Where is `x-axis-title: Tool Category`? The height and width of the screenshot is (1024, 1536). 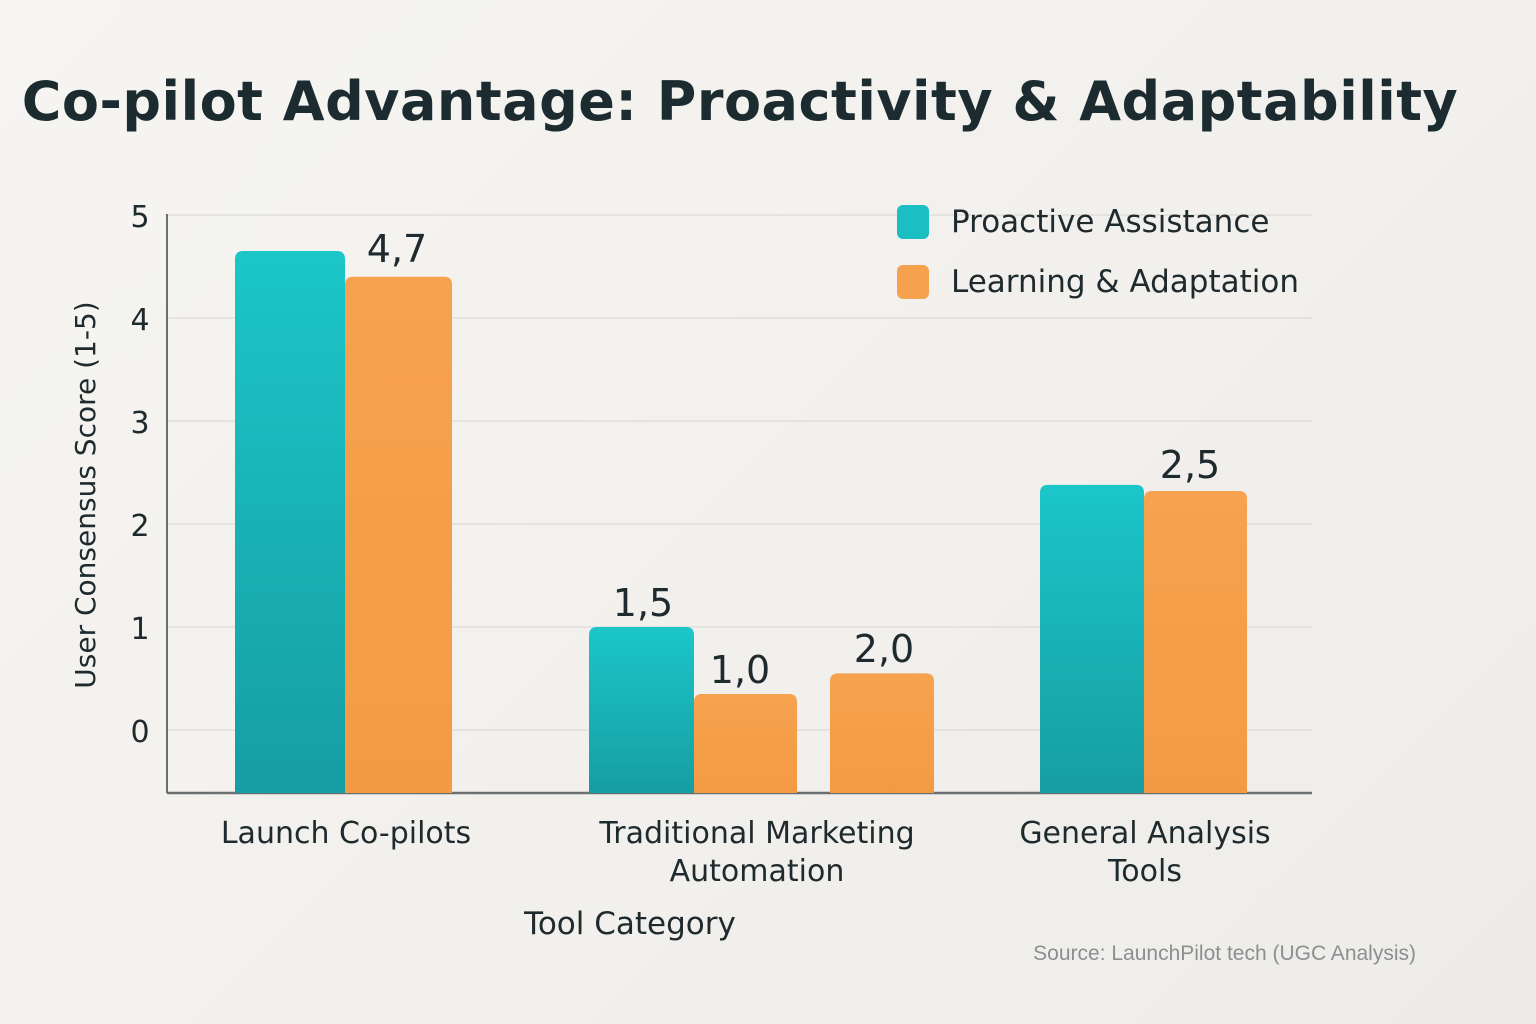
x-axis-title: Tool Category is located at coordinates (629, 924).